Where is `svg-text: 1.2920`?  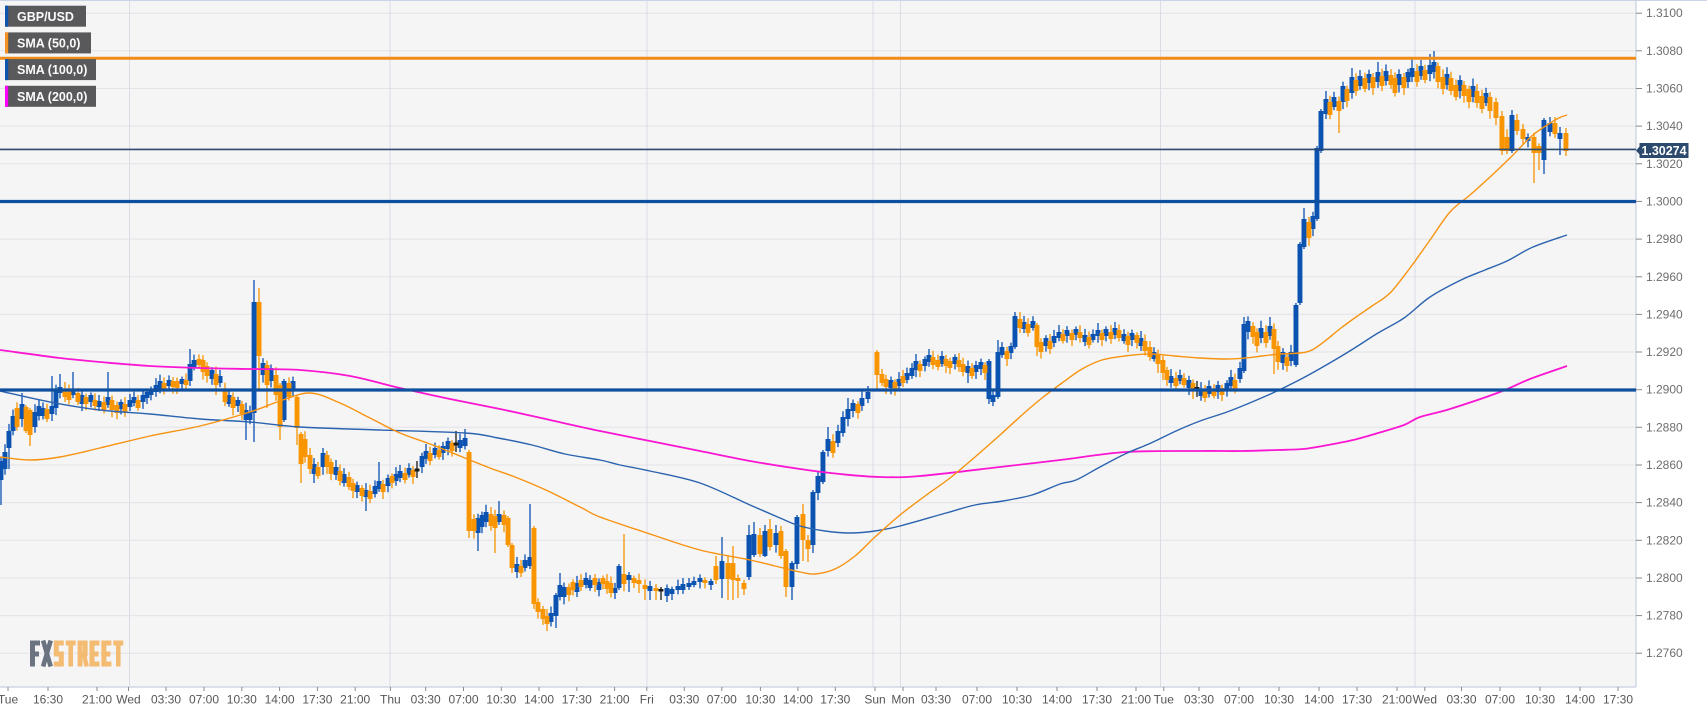 svg-text: 1.2920 is located at coordinates (1664, 352).